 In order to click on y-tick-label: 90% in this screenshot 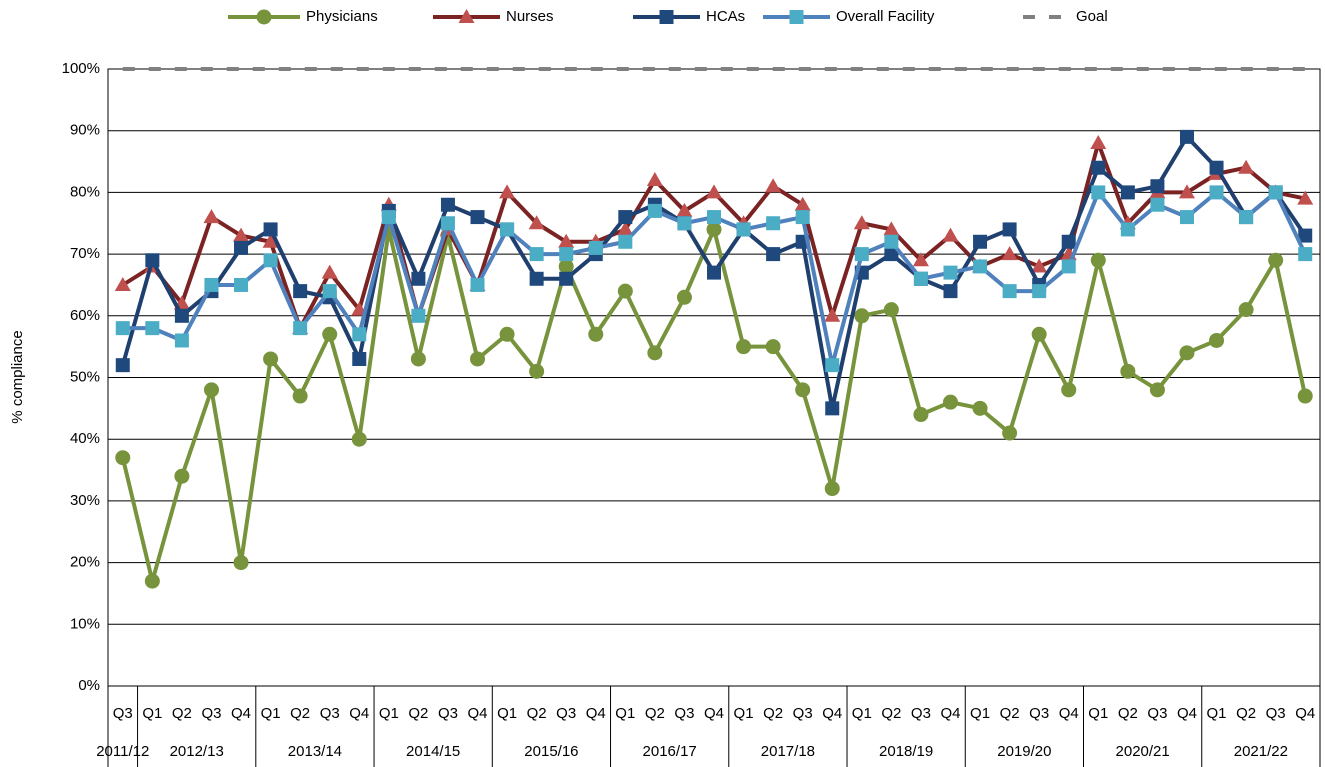, I will do `click(85, 130)`.